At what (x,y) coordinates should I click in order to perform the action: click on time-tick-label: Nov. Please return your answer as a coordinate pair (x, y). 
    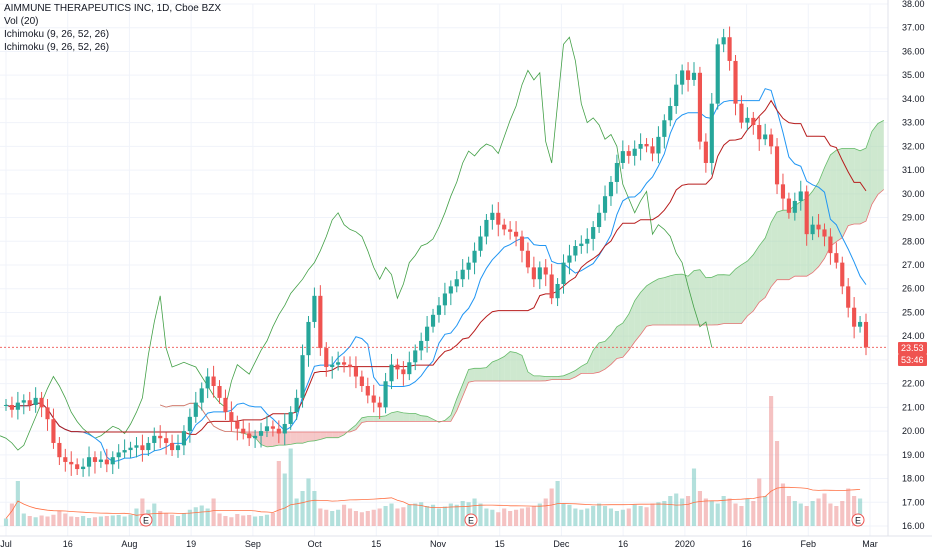
    Looking at the image, I should click on (438, 544).